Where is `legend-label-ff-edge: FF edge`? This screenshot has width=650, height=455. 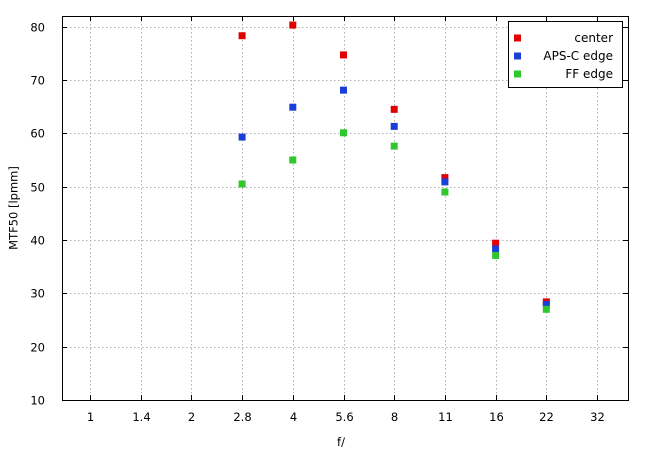 legend-label-ff-edge: FF edge is located at coordinates (589, 74).